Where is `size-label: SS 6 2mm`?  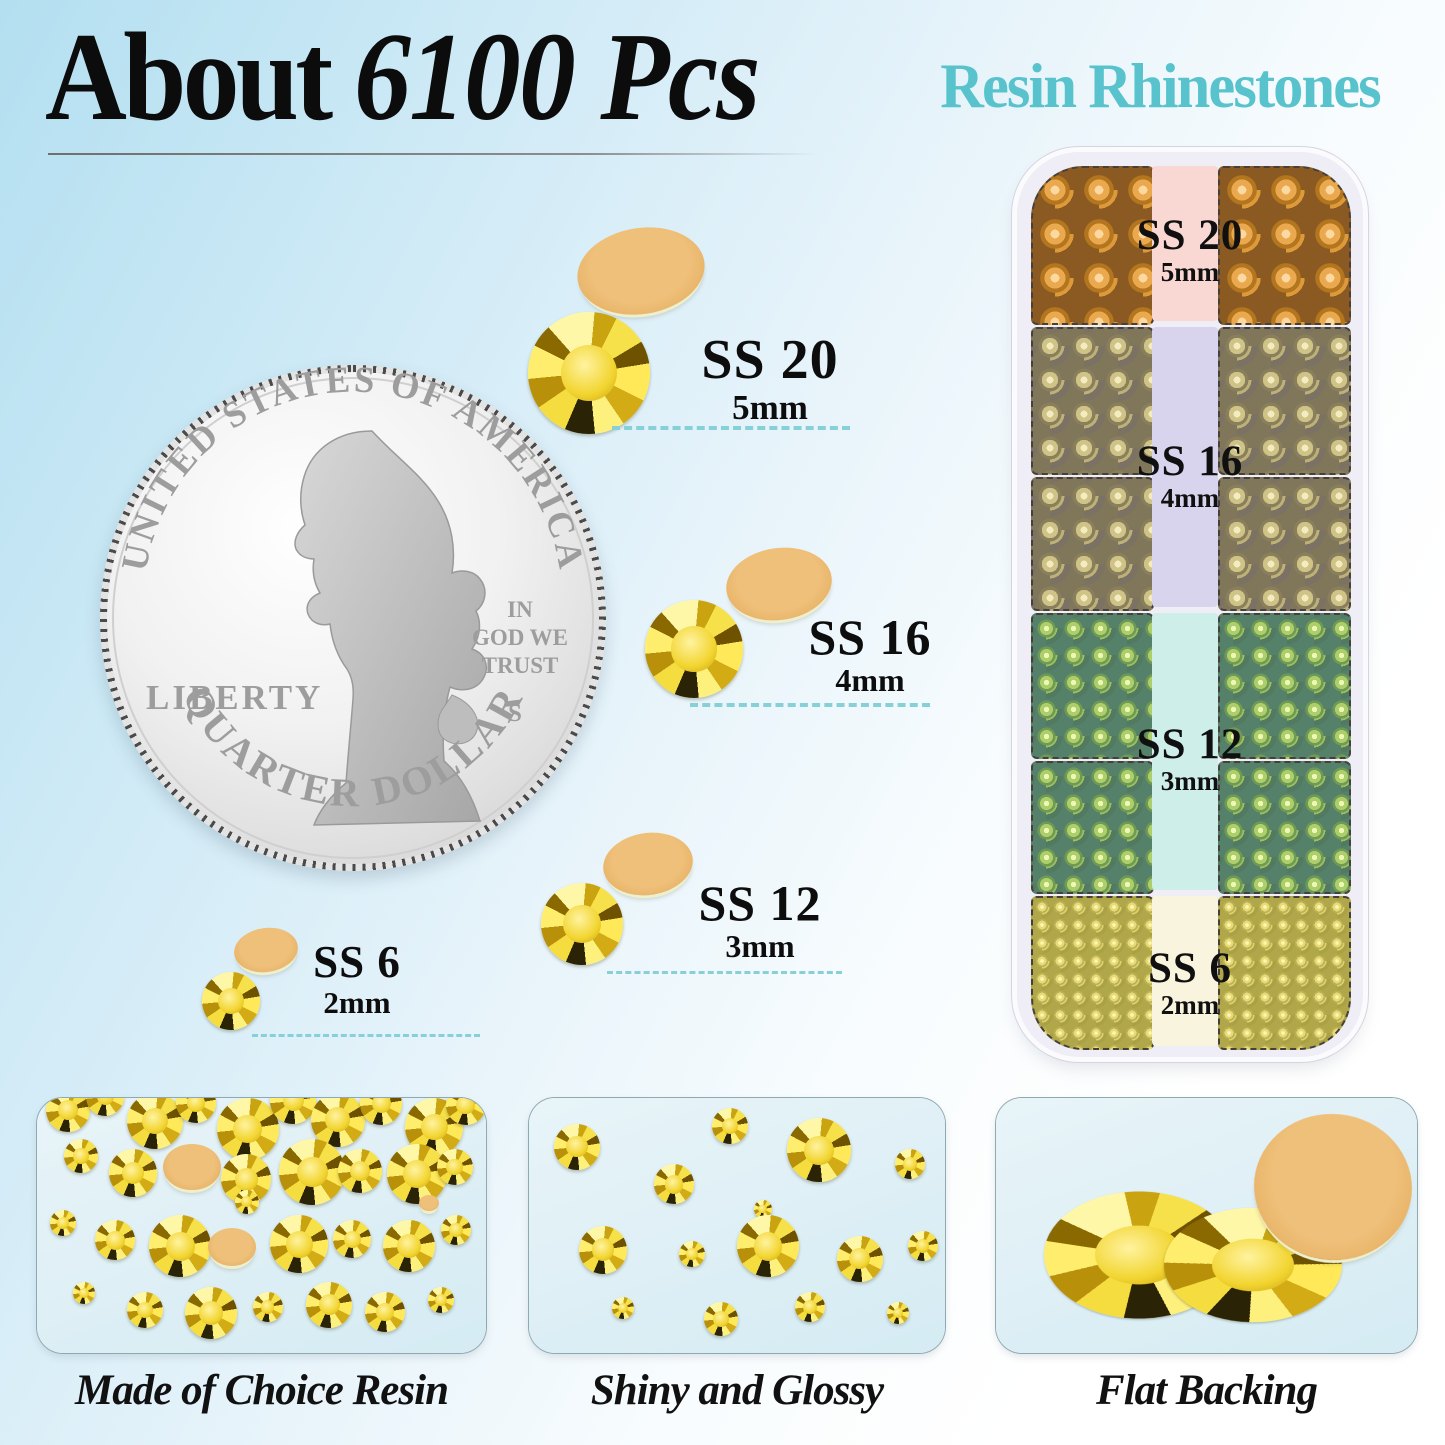 size-label: SS 6 2mm is located at coordinates (357, 978).